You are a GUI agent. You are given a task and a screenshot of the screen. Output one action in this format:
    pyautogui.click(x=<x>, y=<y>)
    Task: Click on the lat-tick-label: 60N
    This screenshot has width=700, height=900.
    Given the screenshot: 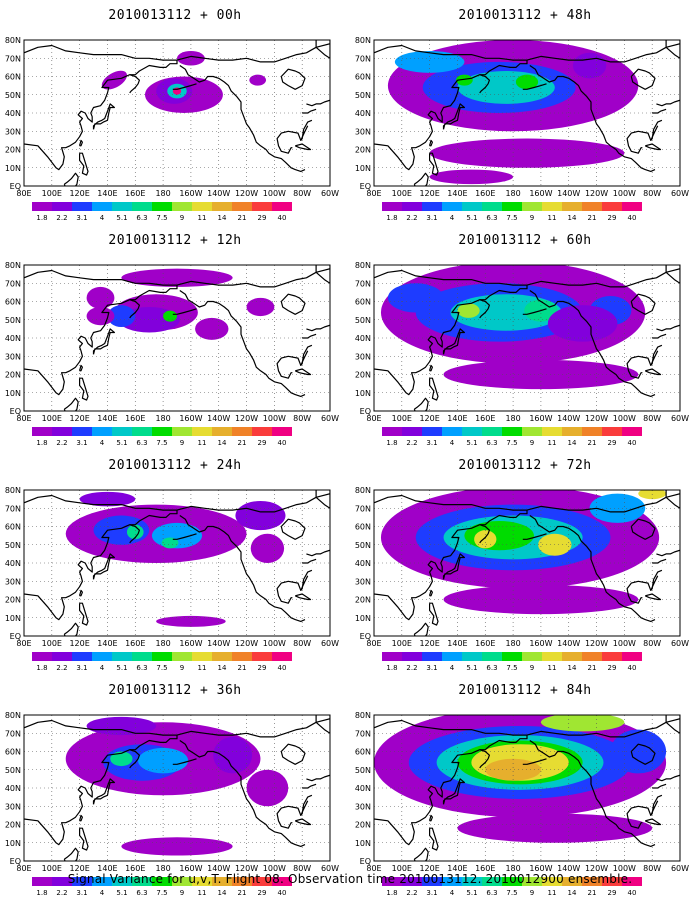 What is the action you would take?
    pyautogui.click(x=13, y=77)
    